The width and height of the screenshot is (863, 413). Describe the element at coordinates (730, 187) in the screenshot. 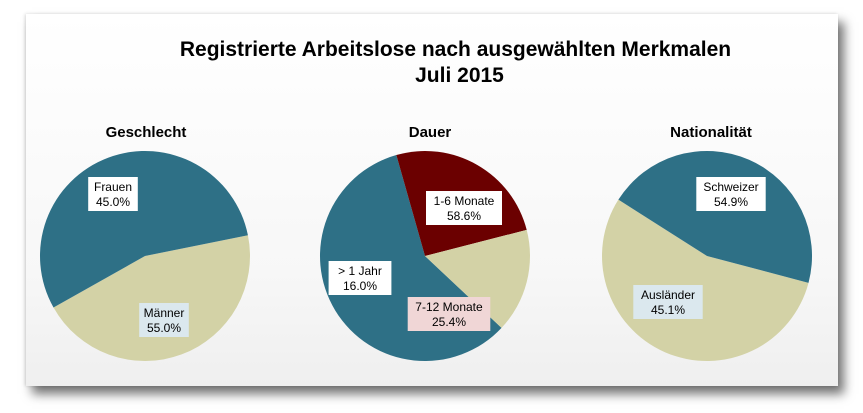

I see `slice-name: Schweizer` at that location.